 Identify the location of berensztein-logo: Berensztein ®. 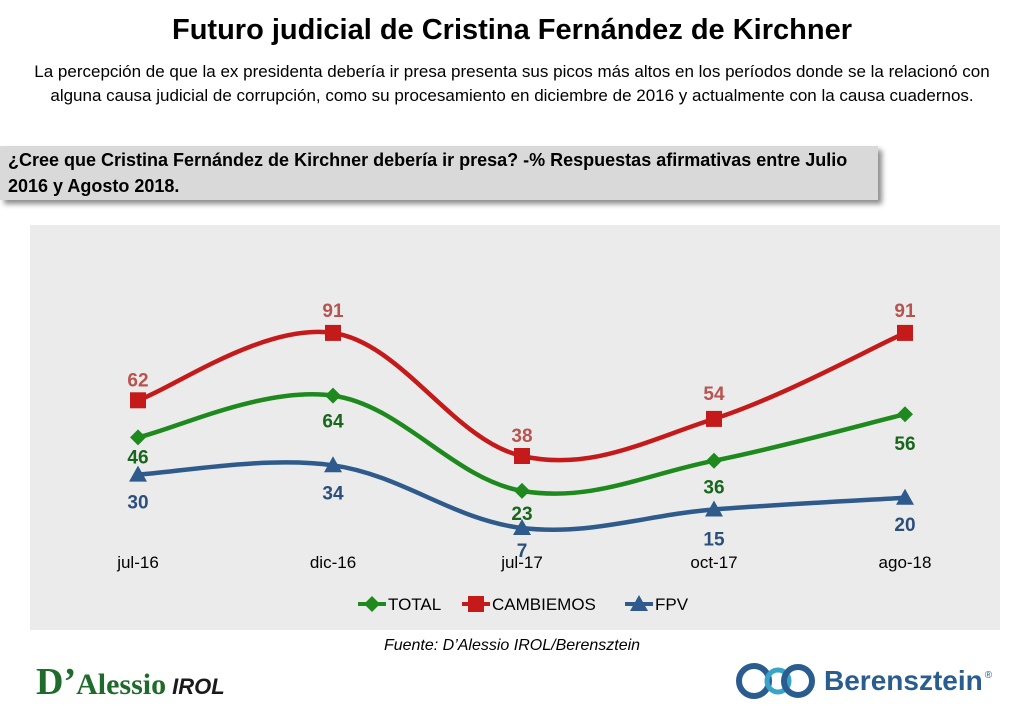
(864, 681).